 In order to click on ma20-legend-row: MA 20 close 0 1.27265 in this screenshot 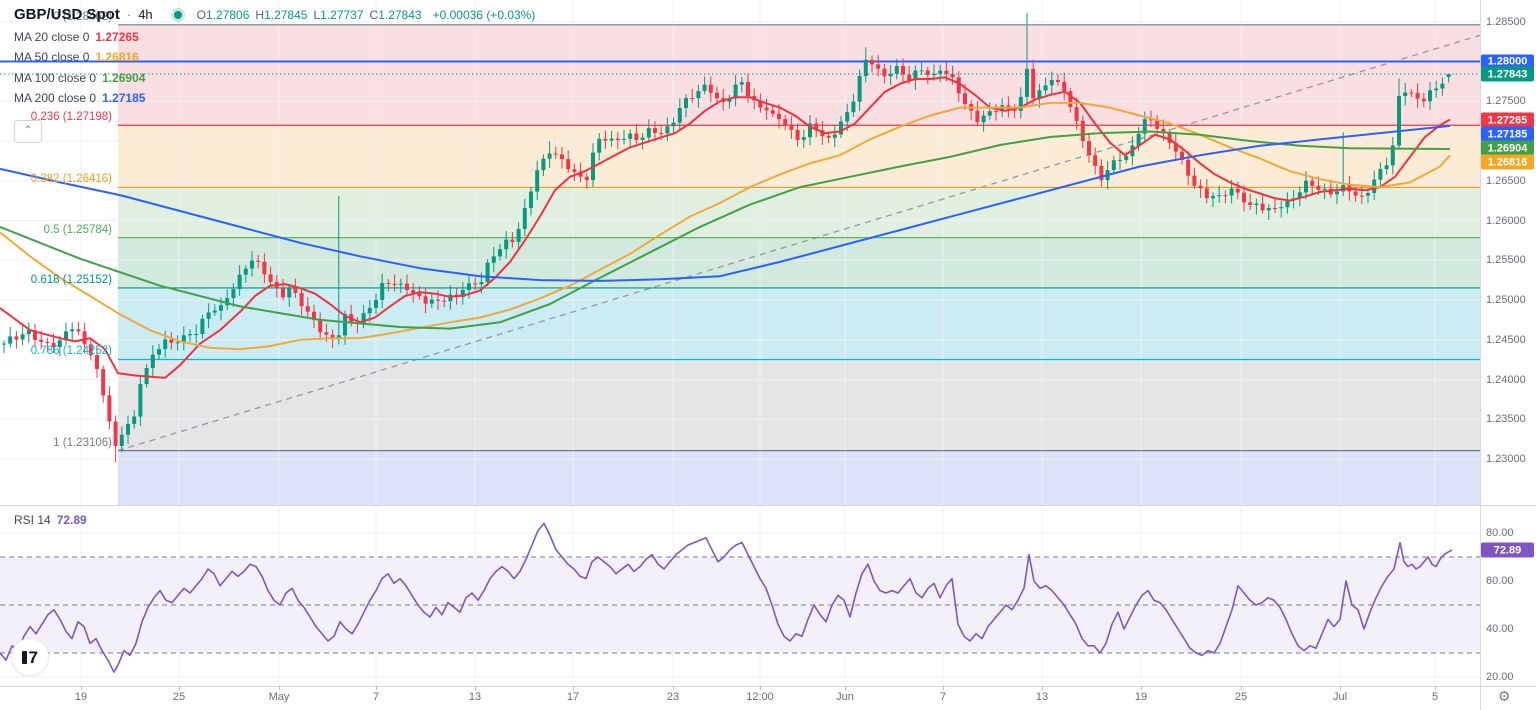, I will do `click(76, 36)`.